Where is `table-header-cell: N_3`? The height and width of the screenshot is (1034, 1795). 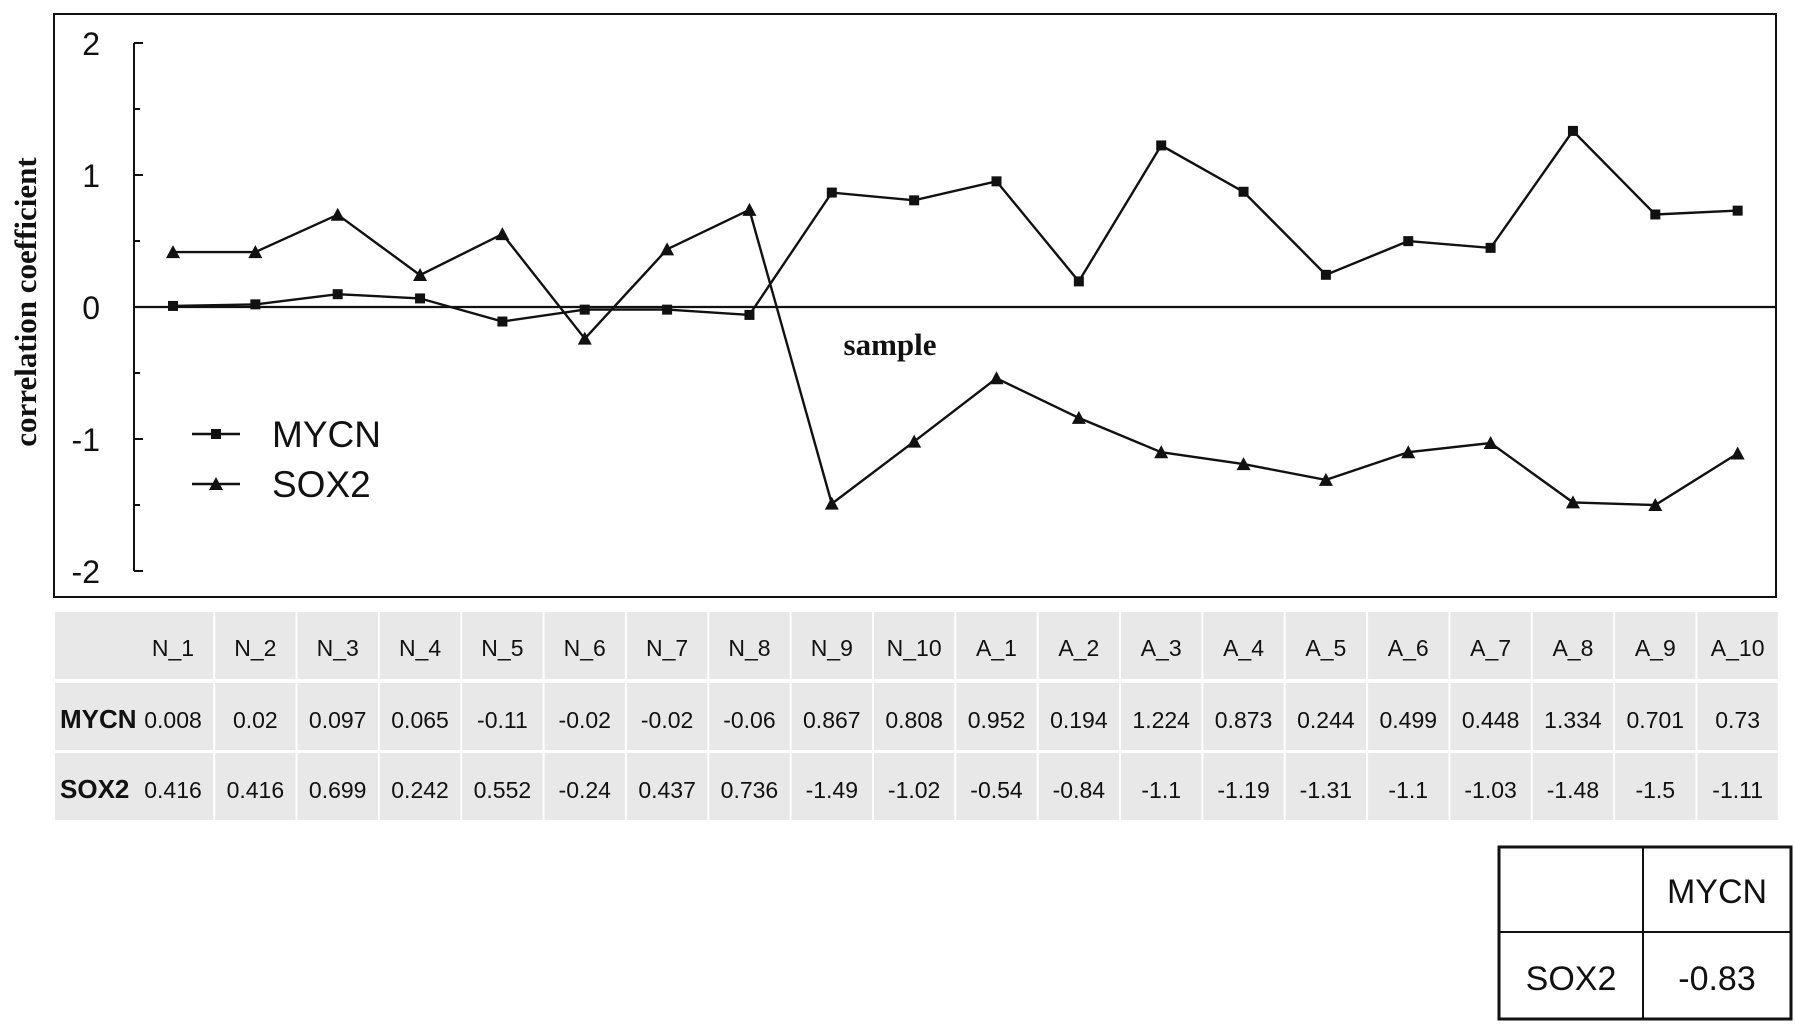
table-header-cell: N_3 is located at coordinates (338, 648).